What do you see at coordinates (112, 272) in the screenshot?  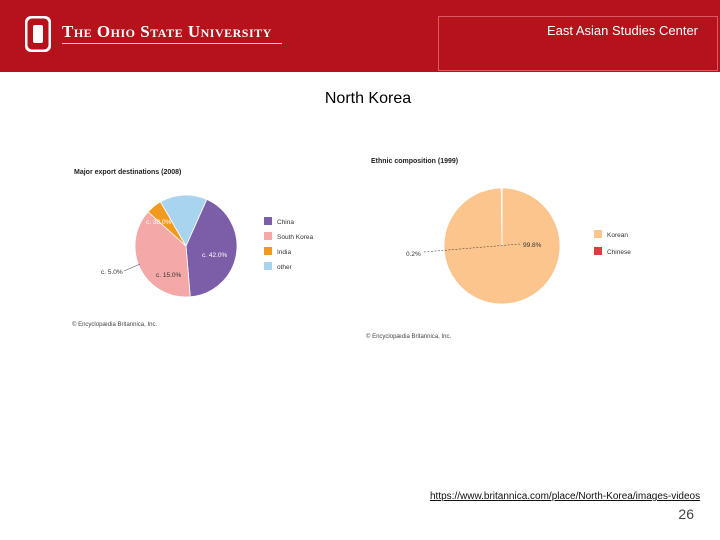 I see `slice-label-india: c. 5.0%` at bounding box center [112, 272].